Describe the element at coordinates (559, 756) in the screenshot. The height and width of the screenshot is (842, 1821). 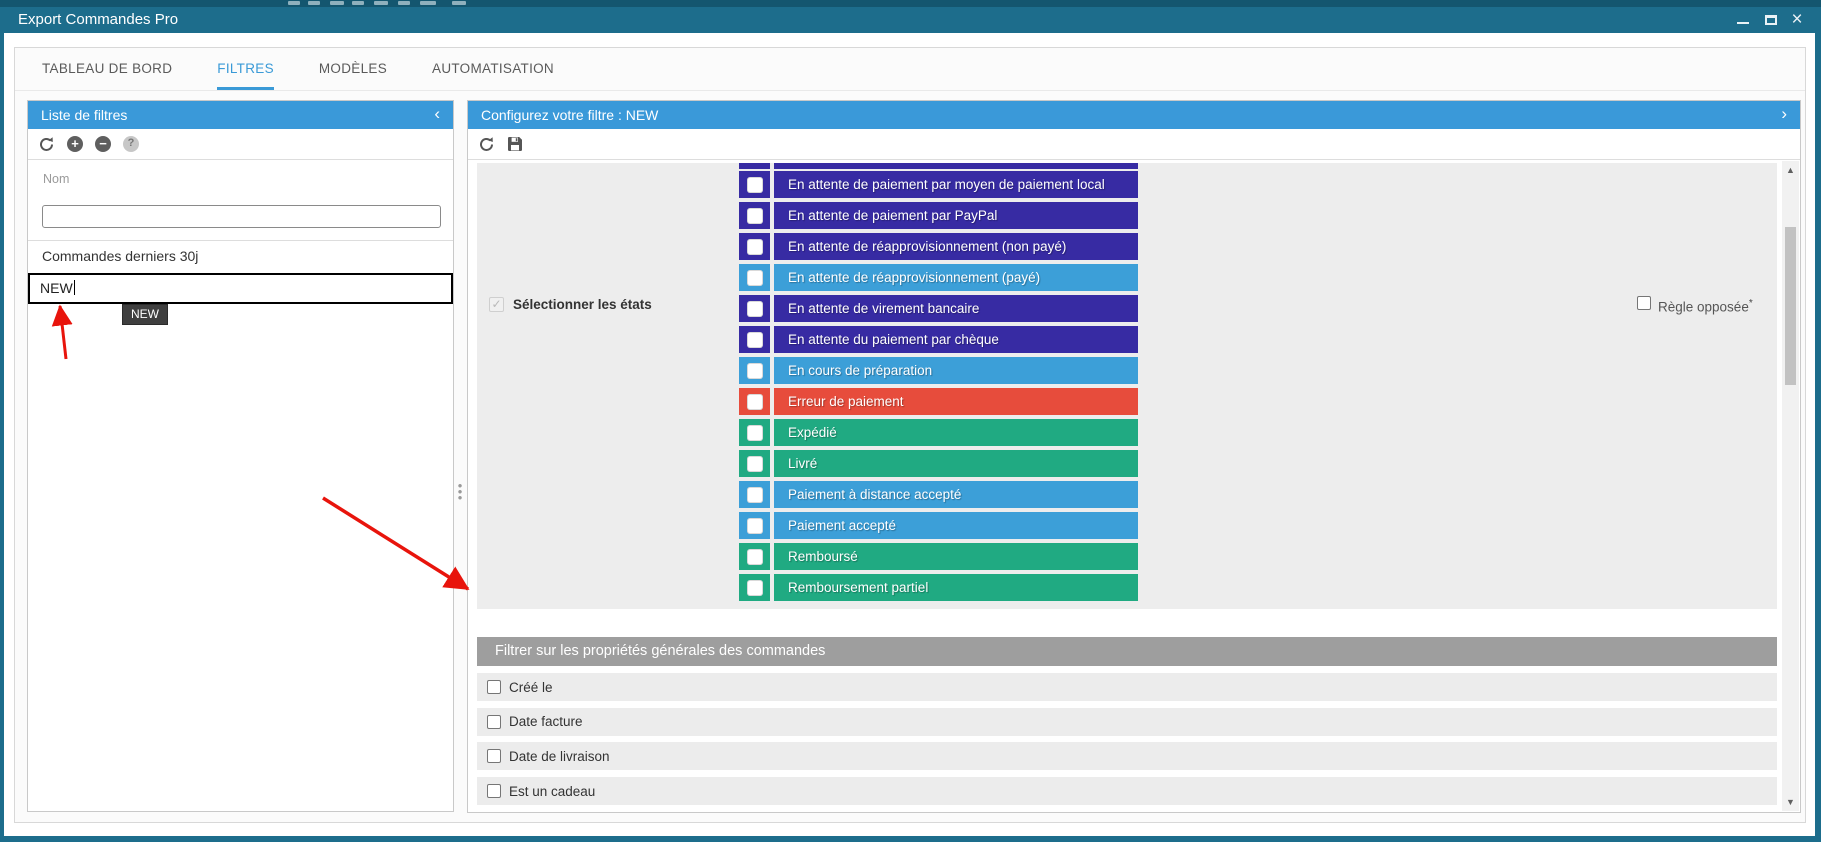
I see `property-label: Date de livraison` at that location.